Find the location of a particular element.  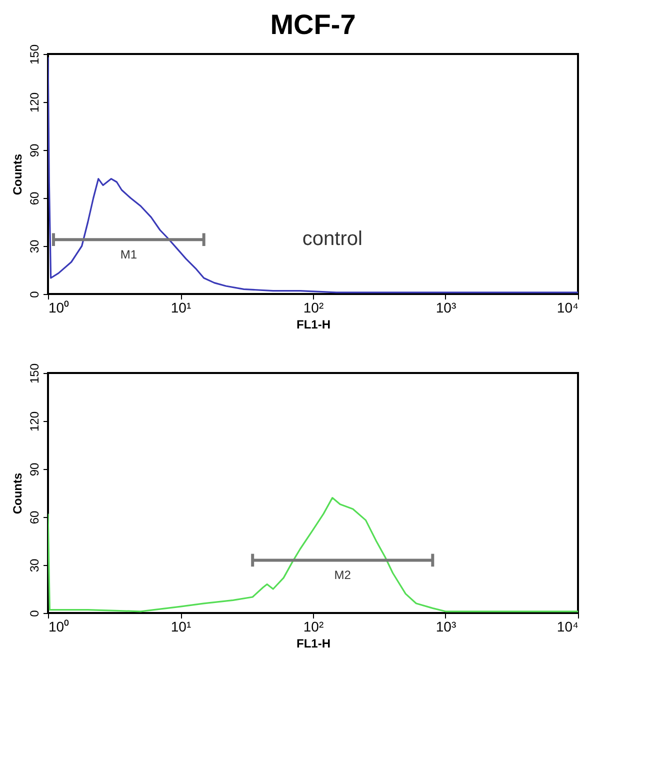

series-label: M1 is located at coordinates (129, 255).